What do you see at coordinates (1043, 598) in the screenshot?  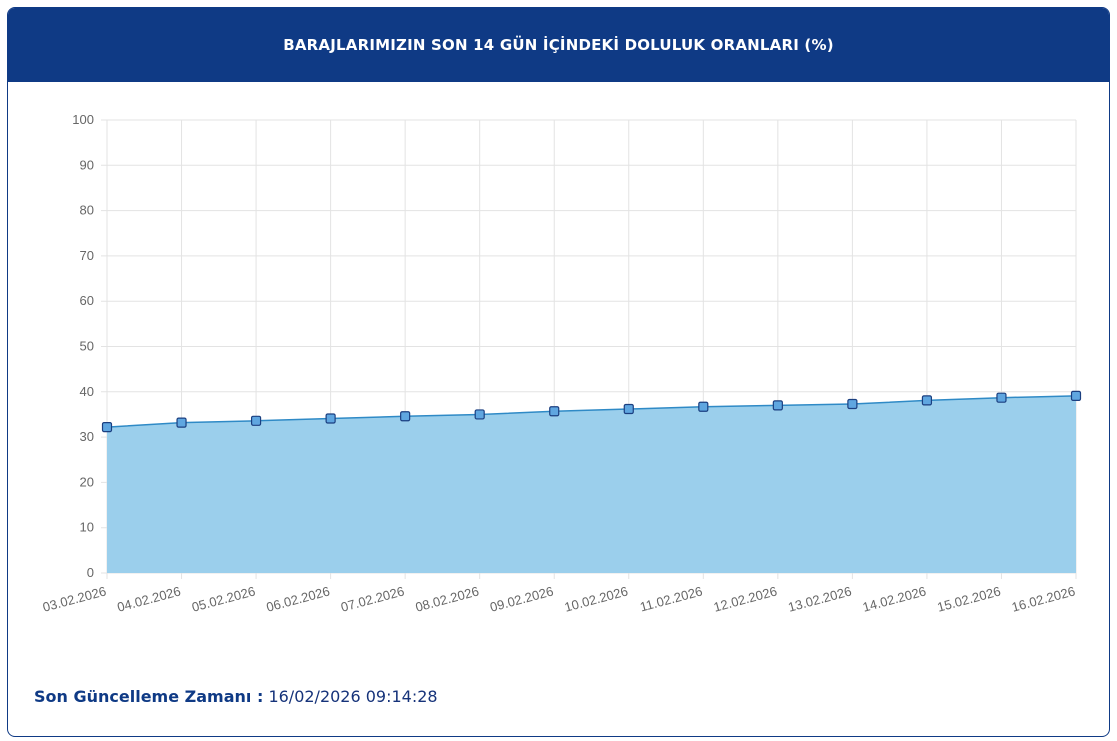 I see `x-tick-label: 16.02.2026` at bounding box center [1043, 598].